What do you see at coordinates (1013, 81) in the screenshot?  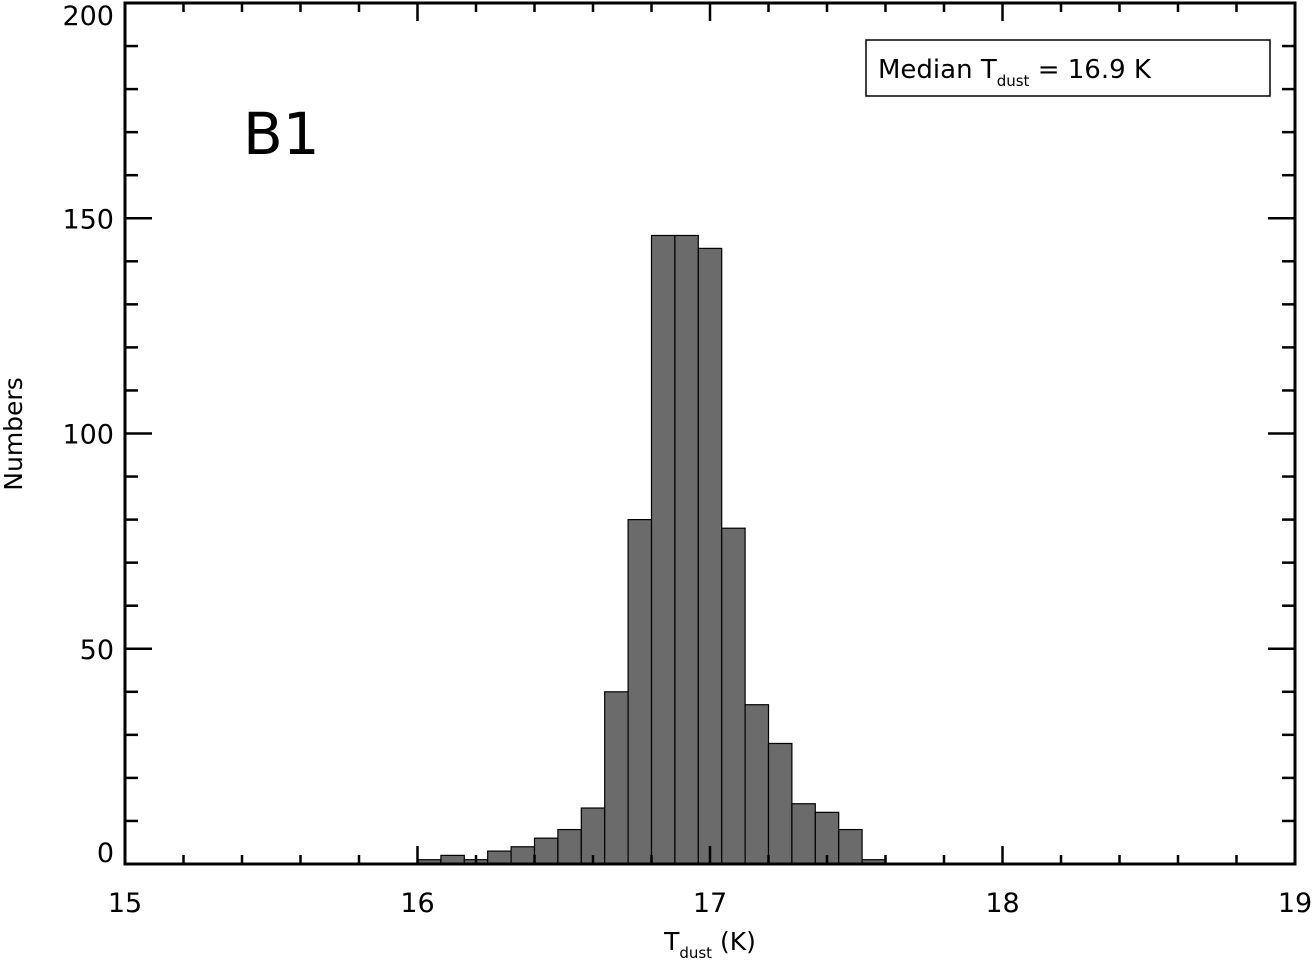 I see `legend-sub: dust` at bounding box center [1013, 81].